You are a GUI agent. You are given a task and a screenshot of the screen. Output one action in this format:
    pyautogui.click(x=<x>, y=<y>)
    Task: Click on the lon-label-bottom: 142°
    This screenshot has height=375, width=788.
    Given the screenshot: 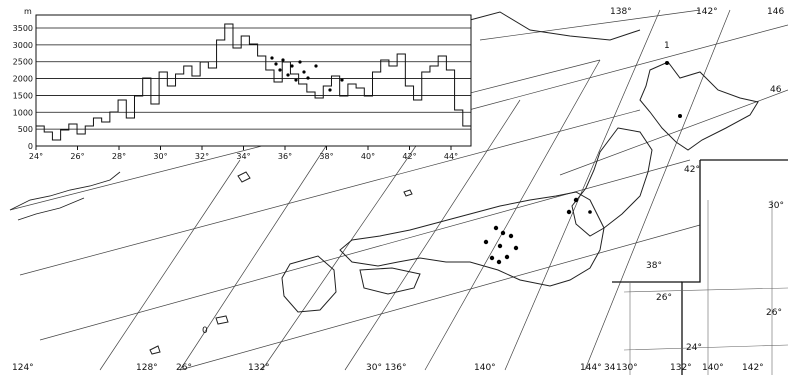 What is the action you would take?
    pyautogui.click(x=753, y=368)
    